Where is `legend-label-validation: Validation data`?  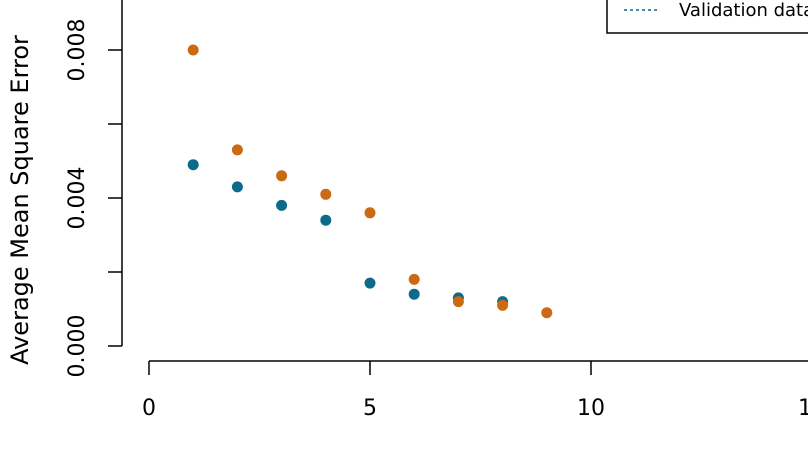
legend-label-validation: Validation data is located at coordinates (743, 10).